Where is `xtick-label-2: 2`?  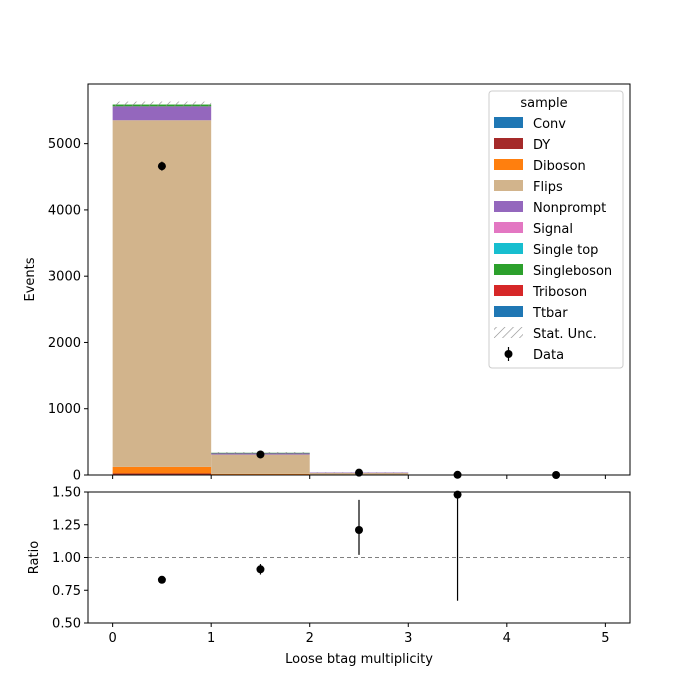 xtick-label-2: 2 is located at coordinates (310, 638).